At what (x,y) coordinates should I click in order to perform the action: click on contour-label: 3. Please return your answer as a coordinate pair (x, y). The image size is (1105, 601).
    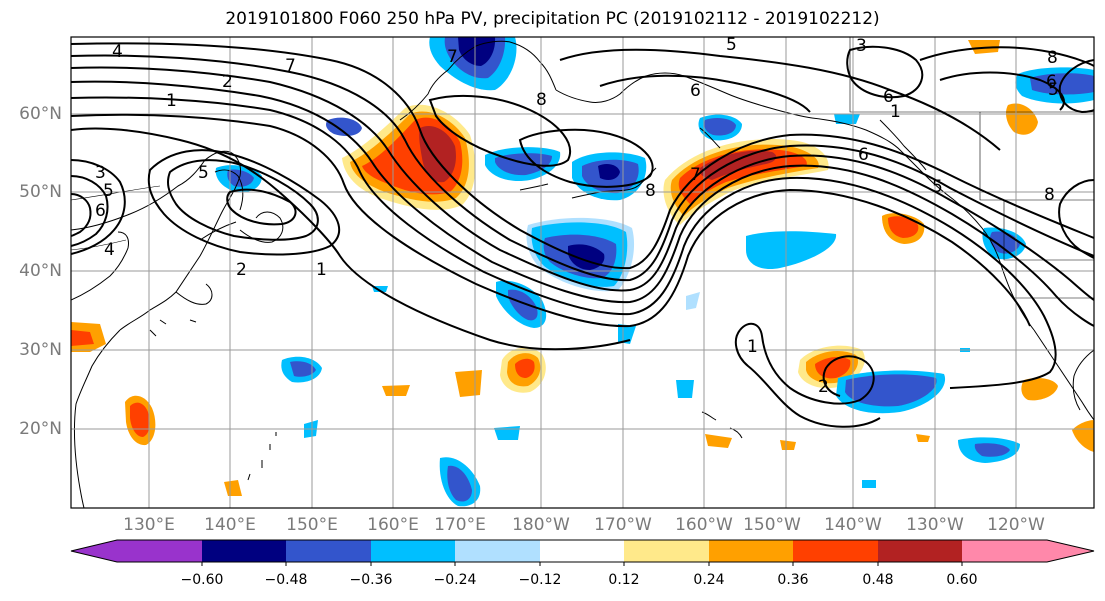
    Looking at the image, I should click on (100, 173).